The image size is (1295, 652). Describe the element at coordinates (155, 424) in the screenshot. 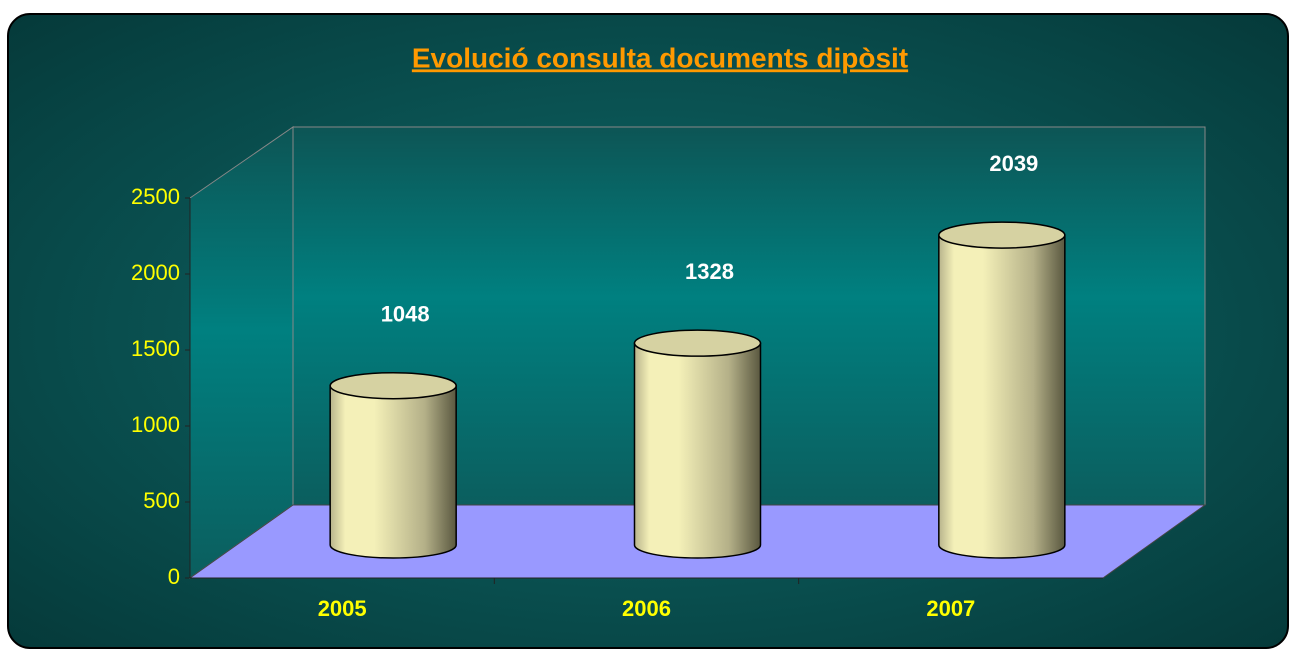

I see `y-tick-label: 1000` at that location.